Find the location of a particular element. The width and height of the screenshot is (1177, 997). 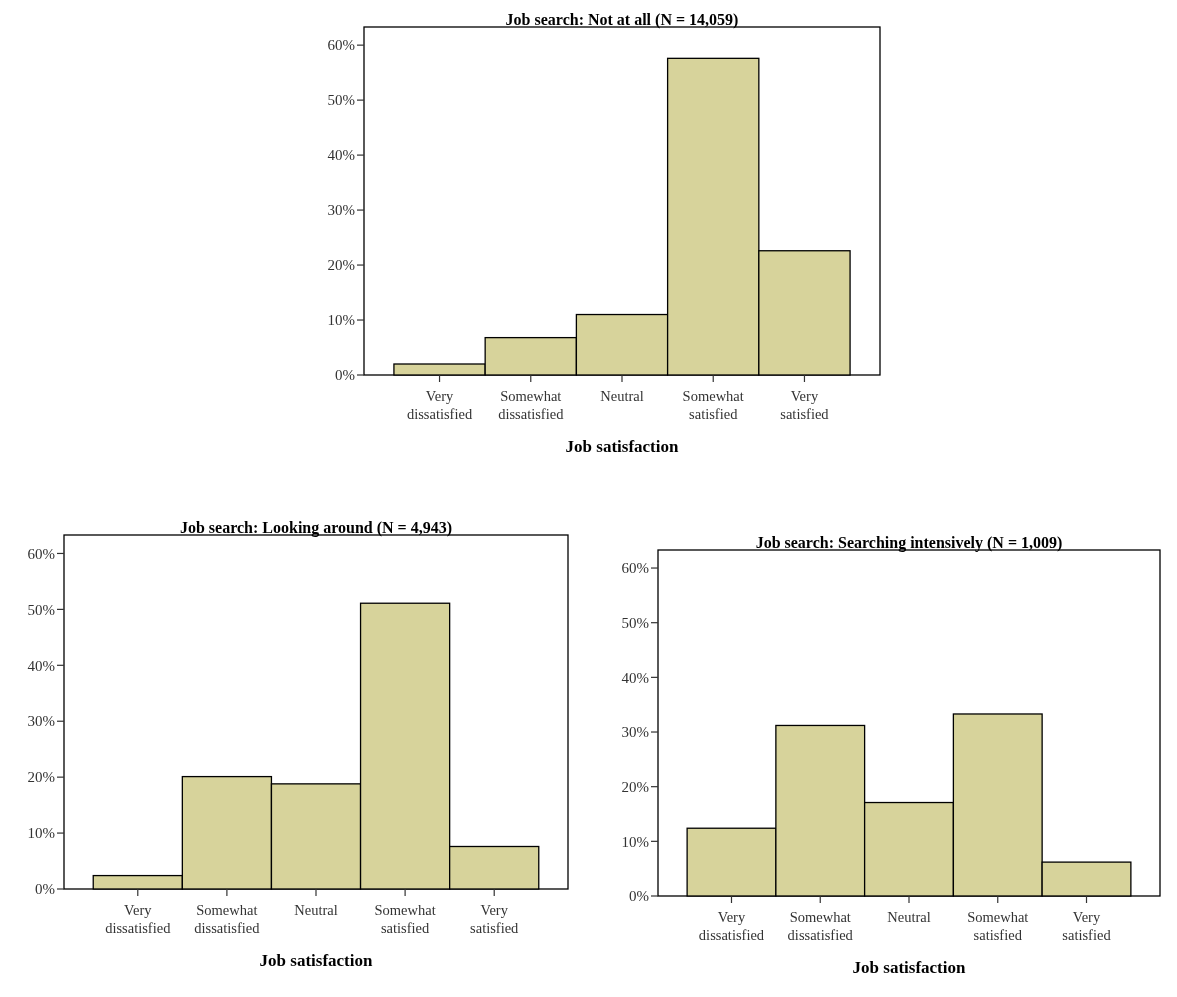

chart-title: Job search: Searching intensively (N = 1,009) is located at coordinates (909, 543).